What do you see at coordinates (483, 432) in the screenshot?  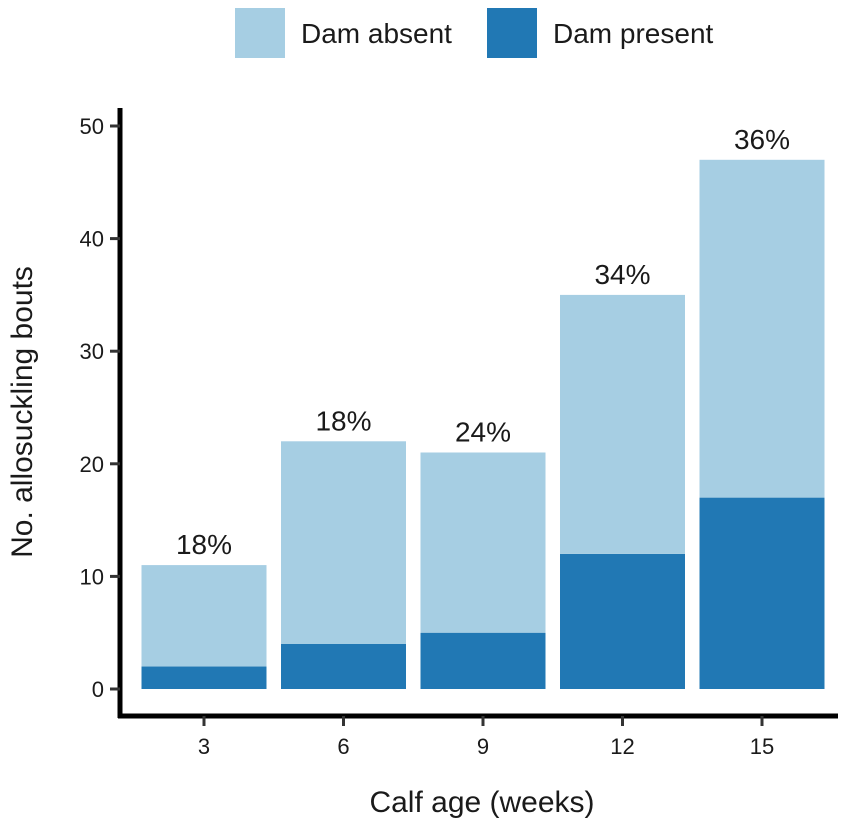 I see `bar-label-week-9: 24%` at bounding box center [483, 432].